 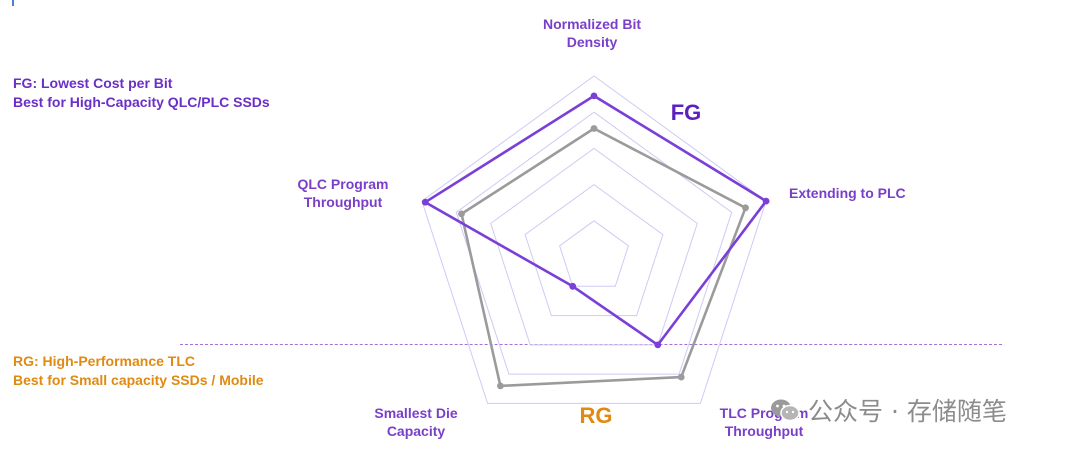 I want to click on rg-note-line1: RG: High-Performance TLC, so click(x=104, y=361).